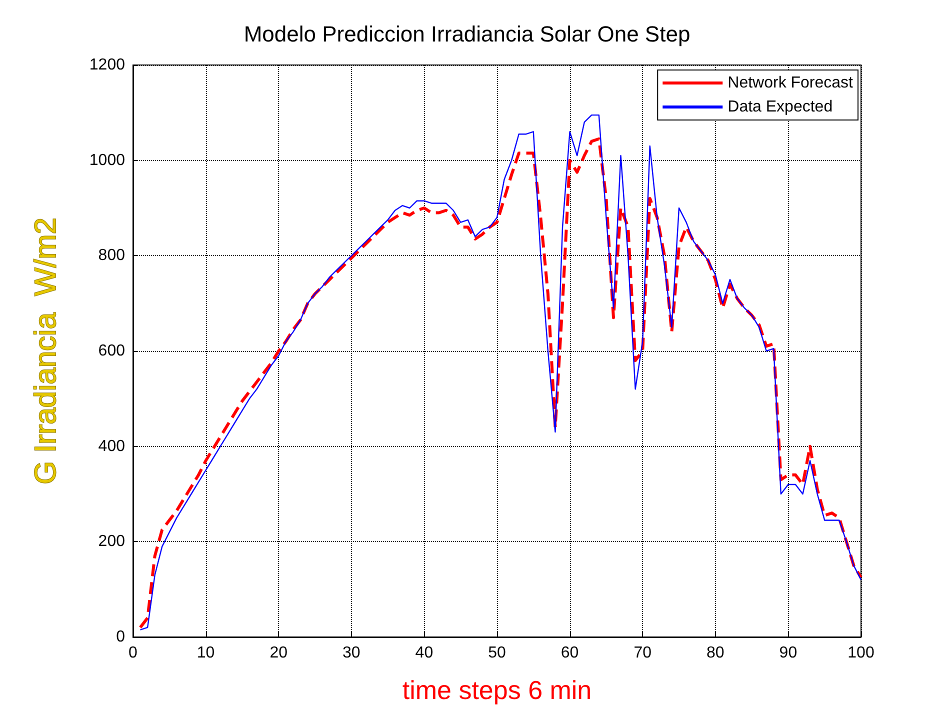 The width and height of the screenshot is (934, 721). I want to click on y-tick-label: 400, so click(112, 446).